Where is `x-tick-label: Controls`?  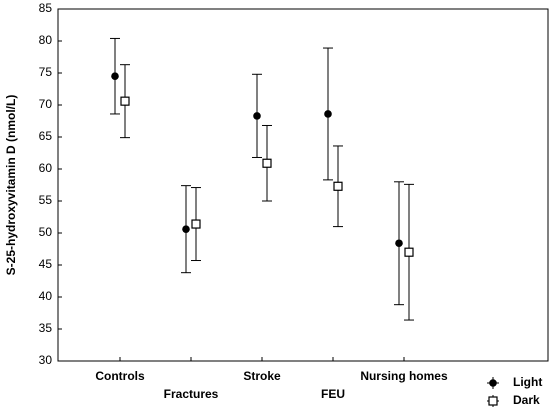 x-tick-label: Controls is located at coordinates (120, 376).